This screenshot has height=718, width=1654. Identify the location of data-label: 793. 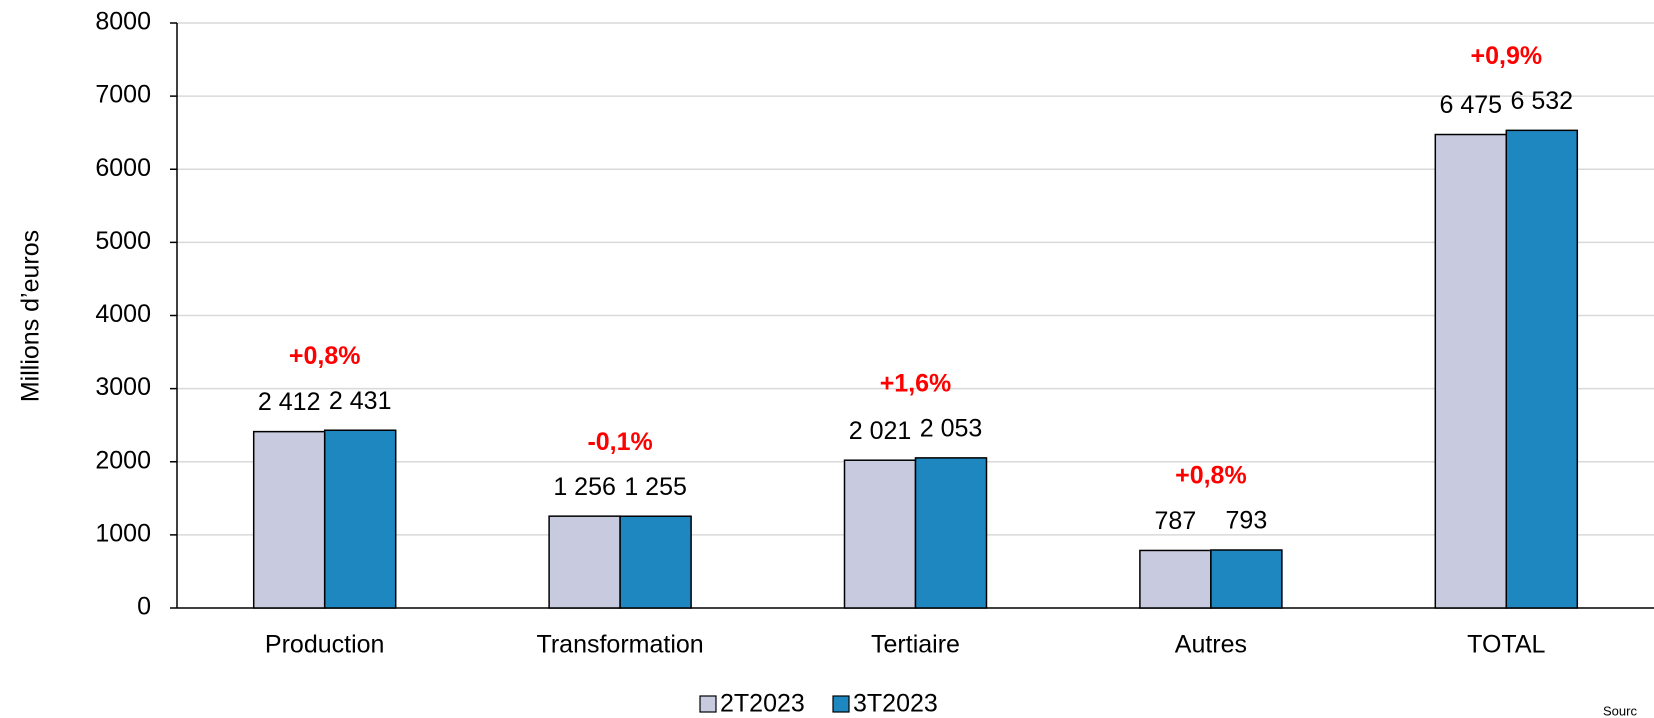
(1247, 521).